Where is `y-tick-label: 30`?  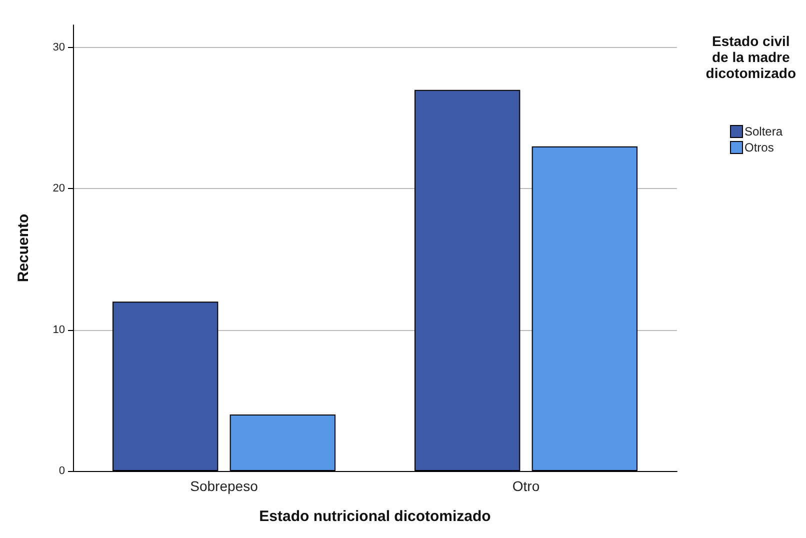 y-tick-label: 30 is located at coordinates (58, 48).